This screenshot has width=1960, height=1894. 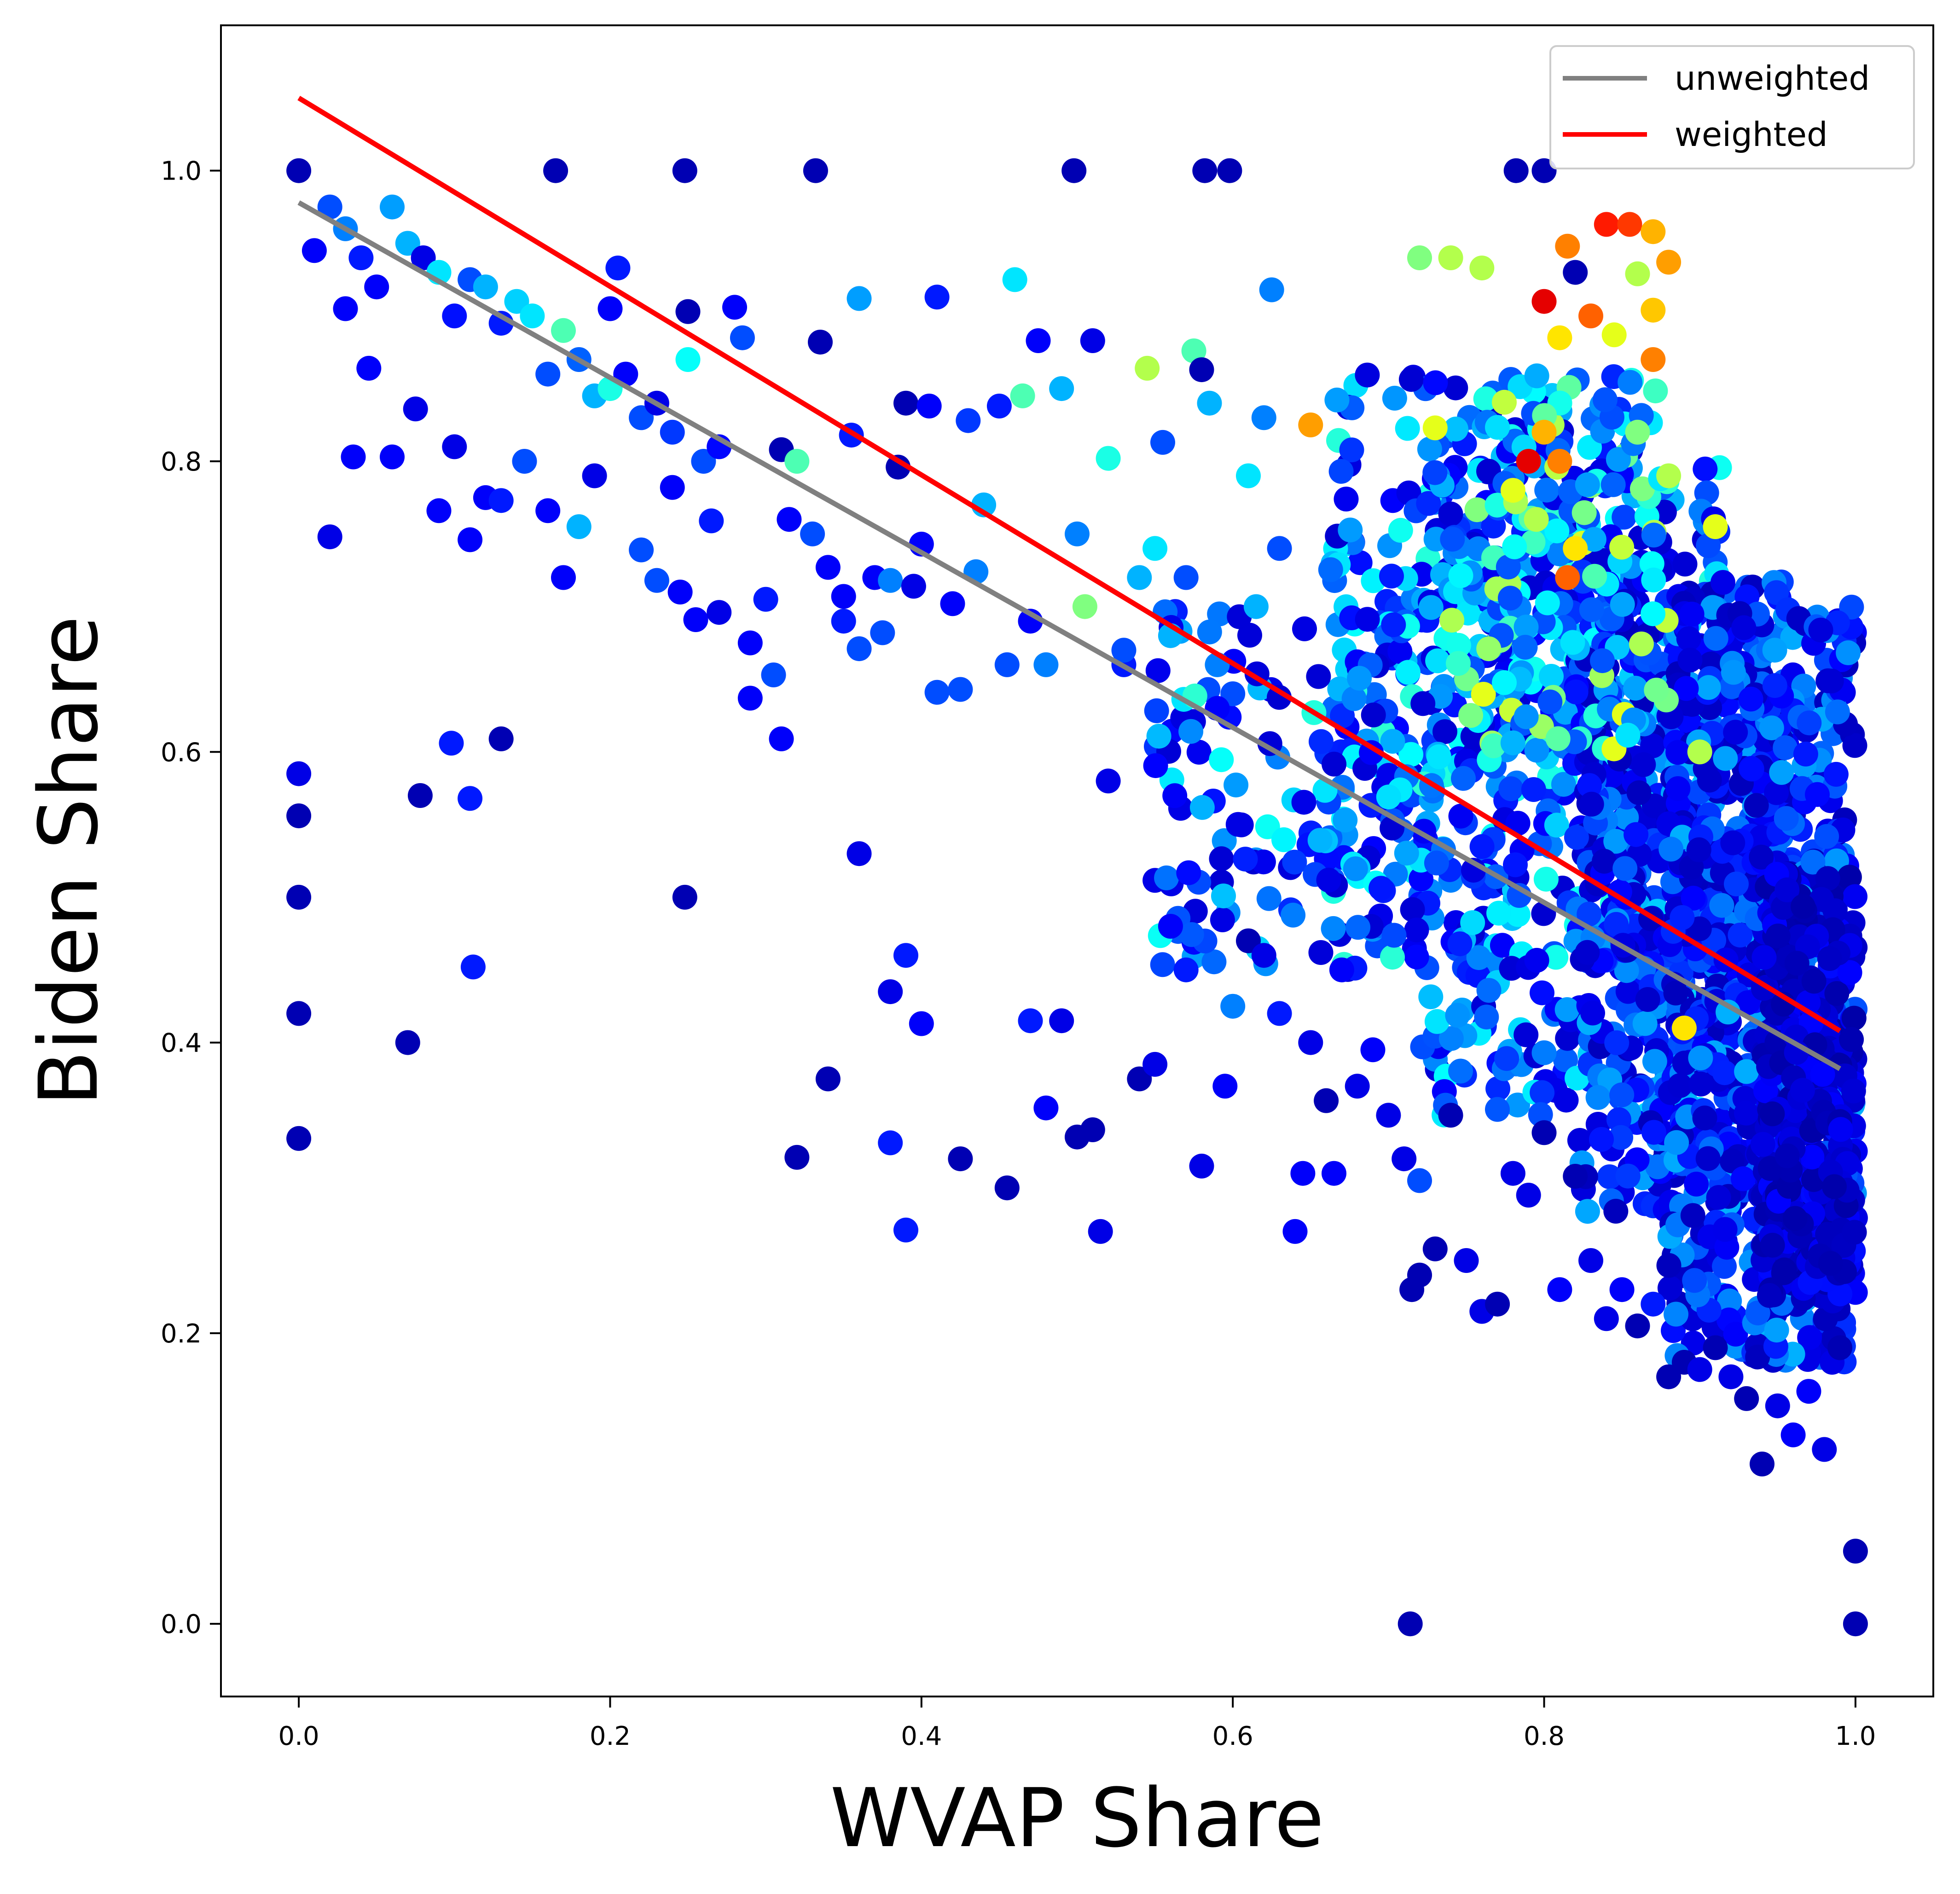 What do you see at coordinates (1772, 78) in the screenshot?
I see `legend-label-unweighted: unweighted` at bounding box center [1772, 78].